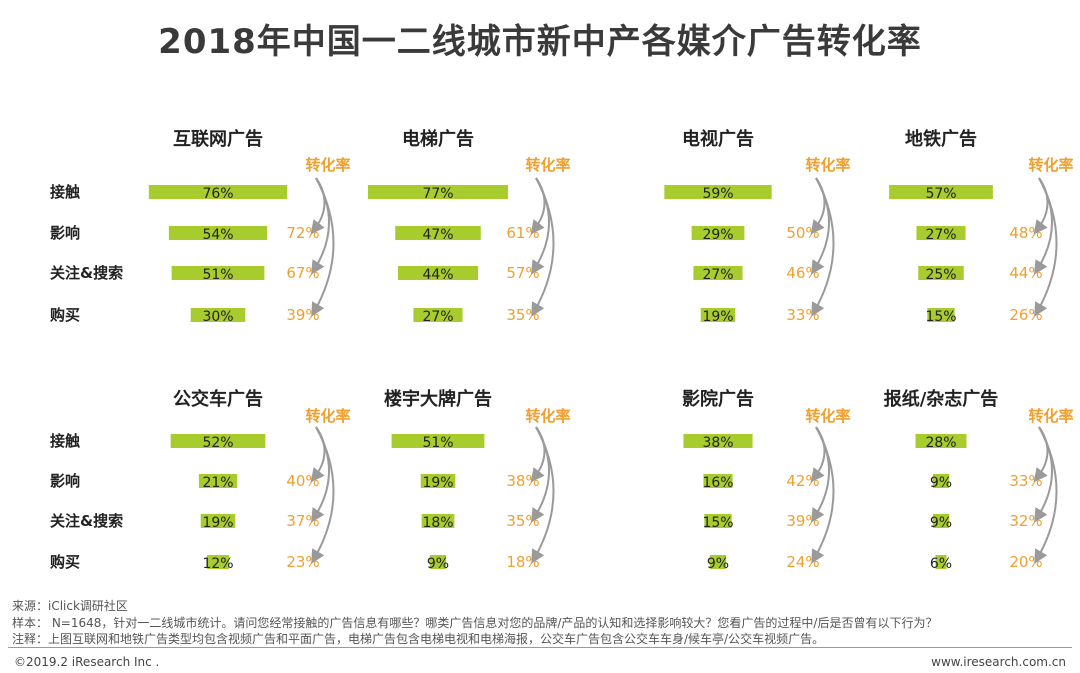 The image size is (1080, 673). What do you see at coordinates (302, 481) in the screenshot?
I see `conversion-value: 40%` at bounding box center [302, 481].